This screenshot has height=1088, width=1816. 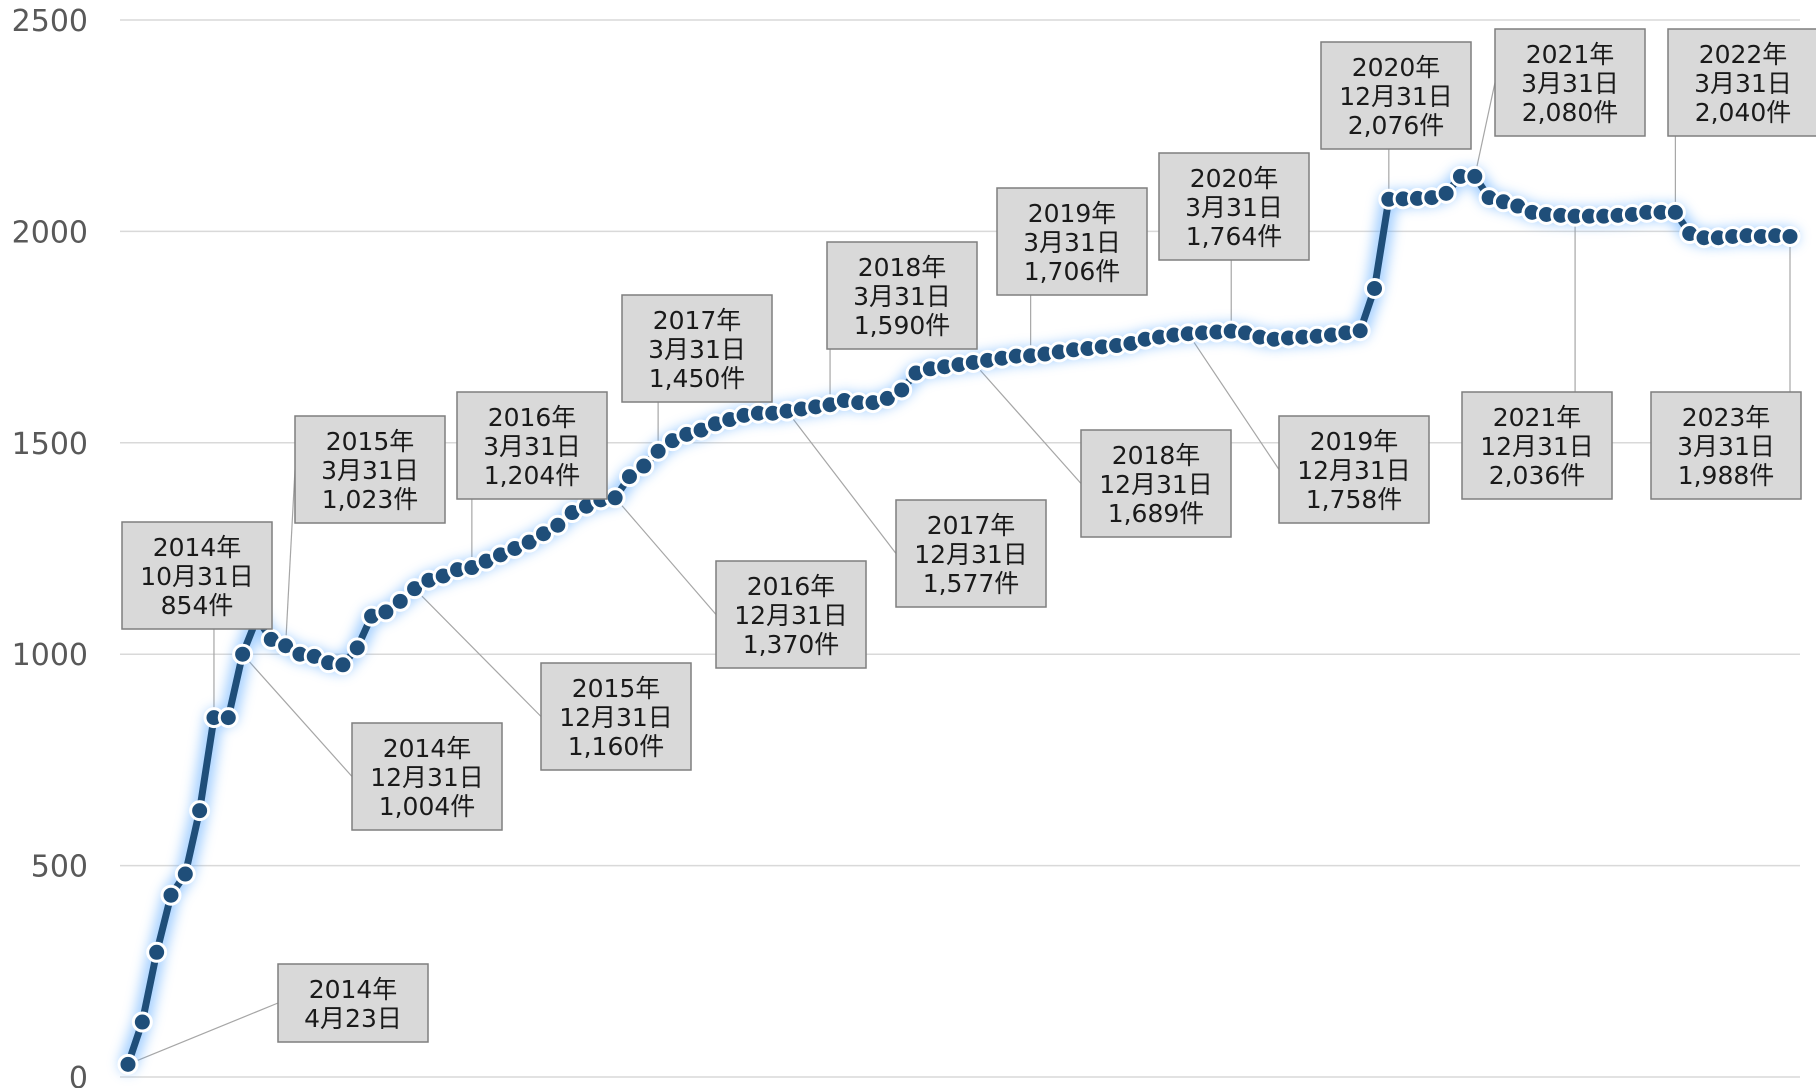 I want to click on annotation-text: 2018年 12月31日 1,689件, so click(x=1156, y=484).